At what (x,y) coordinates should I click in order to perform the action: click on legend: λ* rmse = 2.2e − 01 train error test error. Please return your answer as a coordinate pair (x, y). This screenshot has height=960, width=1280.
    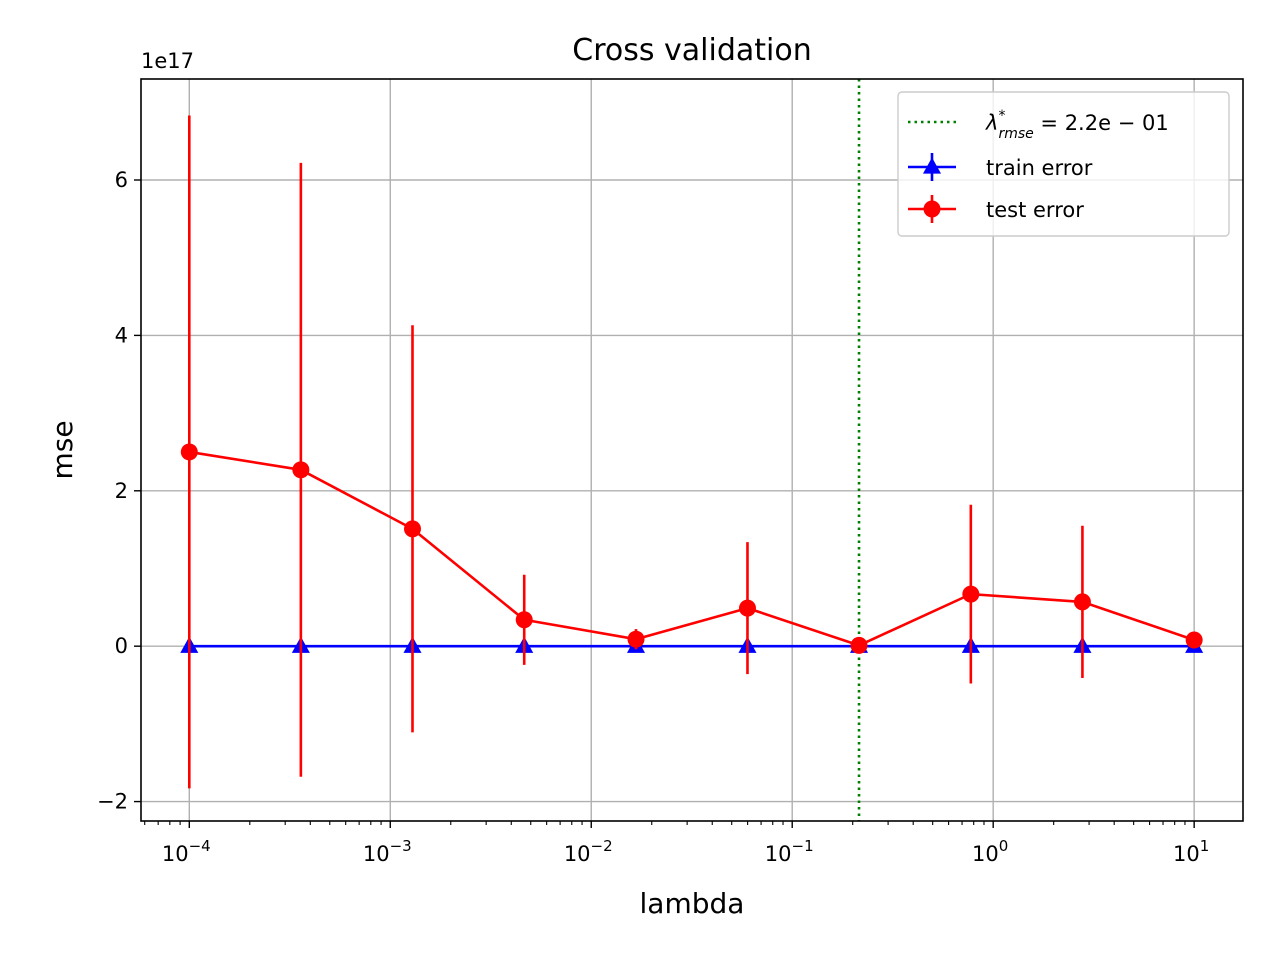
    Looking at the image, I should click on (1063, 164).